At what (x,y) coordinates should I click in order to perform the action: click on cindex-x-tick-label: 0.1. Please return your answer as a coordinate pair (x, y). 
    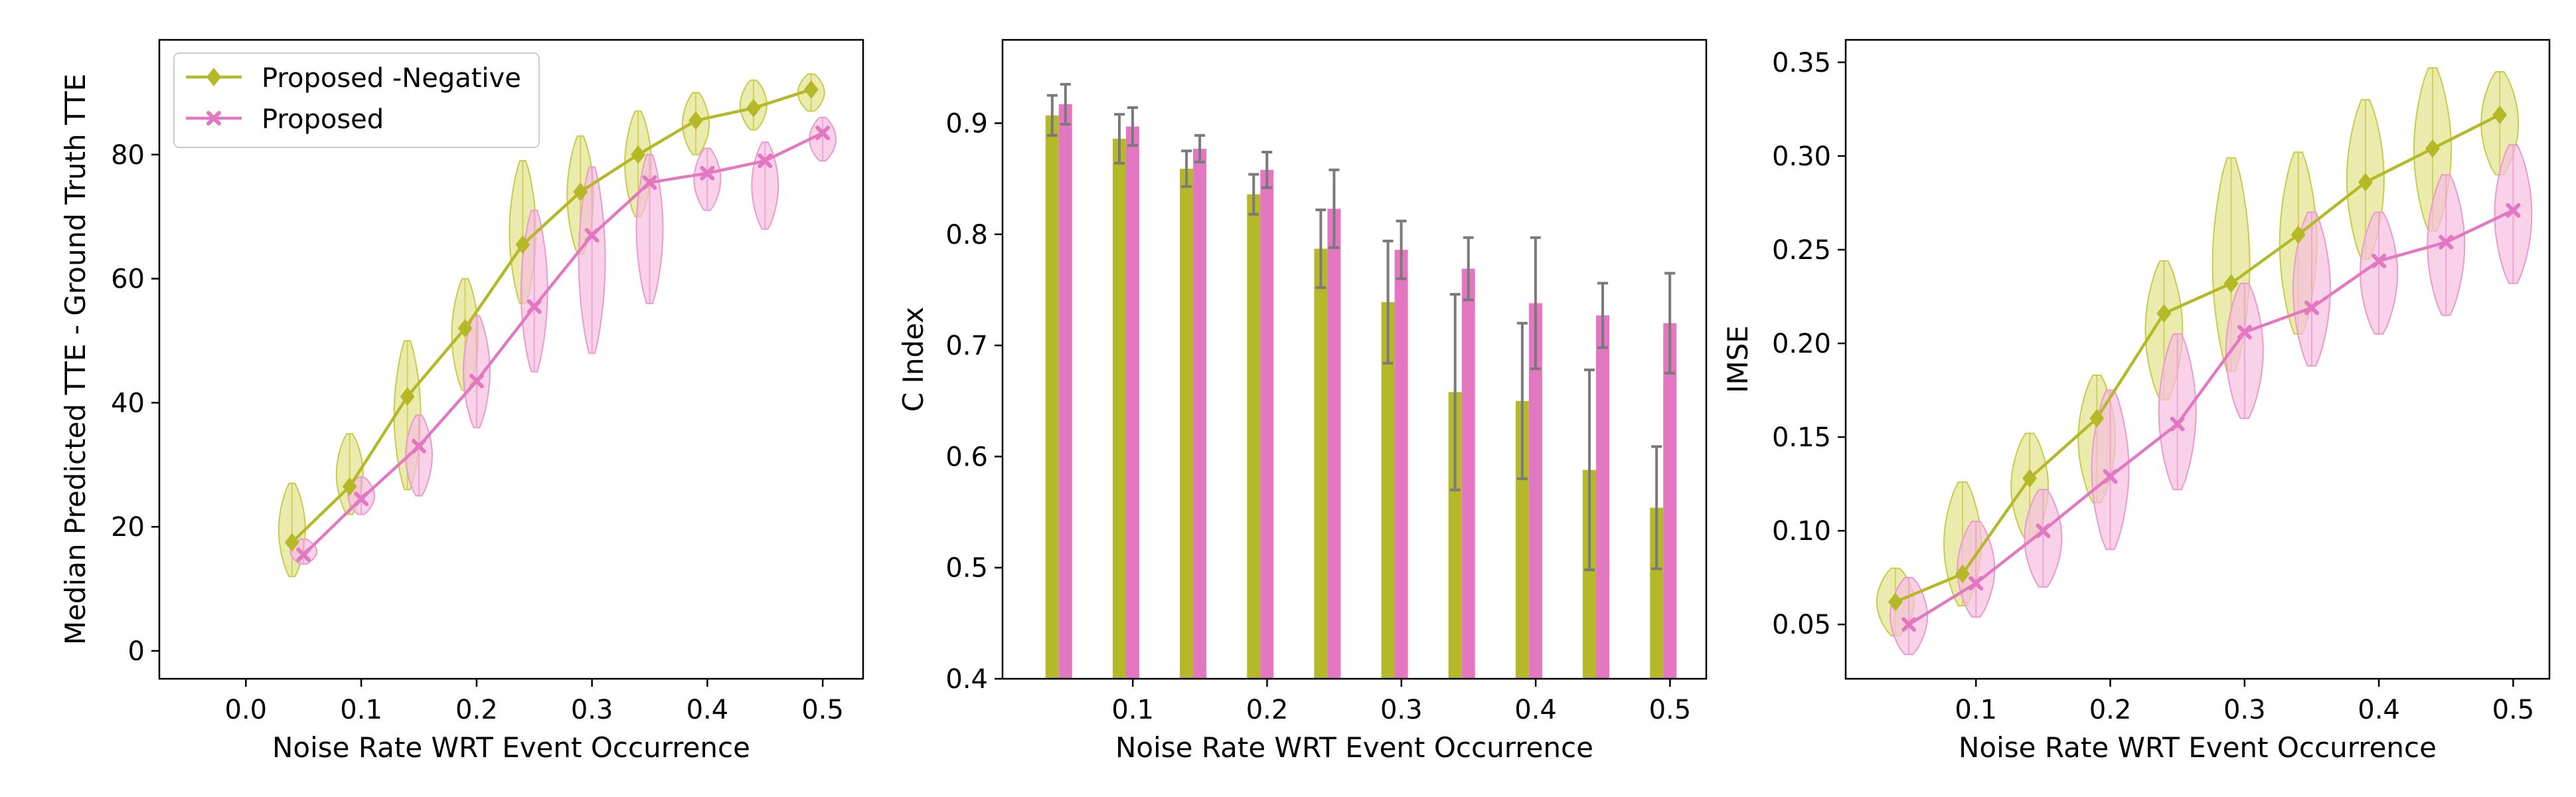
    Looking at the image, I should click on (1132, 710).